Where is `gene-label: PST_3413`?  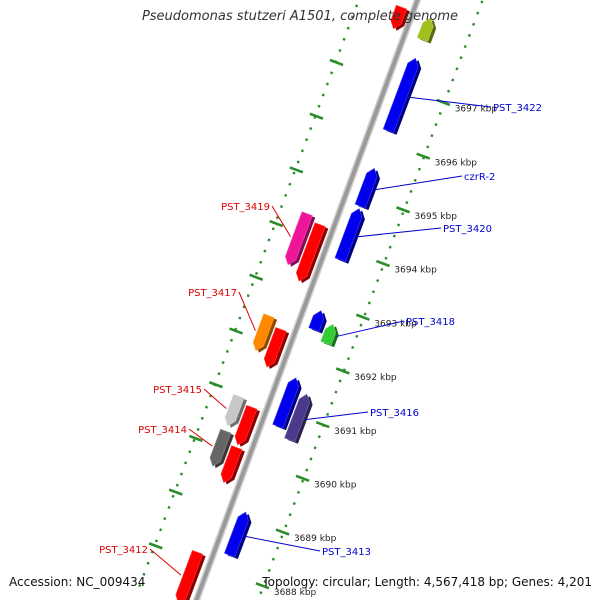
gene-label: PST_3413 is located at coordinates (346, 552).